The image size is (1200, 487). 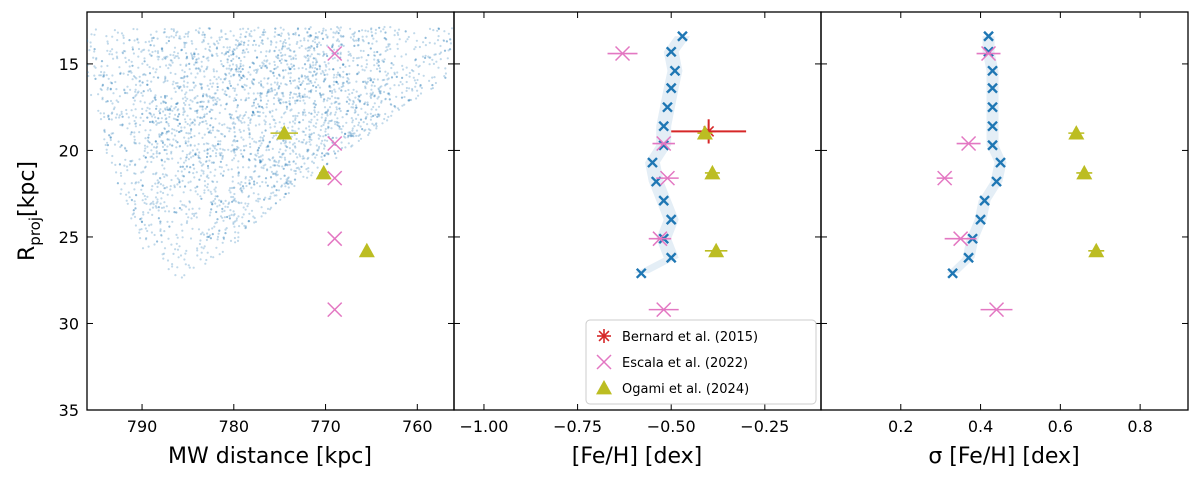 What do you see at coordinates (900, 426) in the screenshot?
I see `panel-2-xtick-label: 0.2` at bounding box center [900, 426].